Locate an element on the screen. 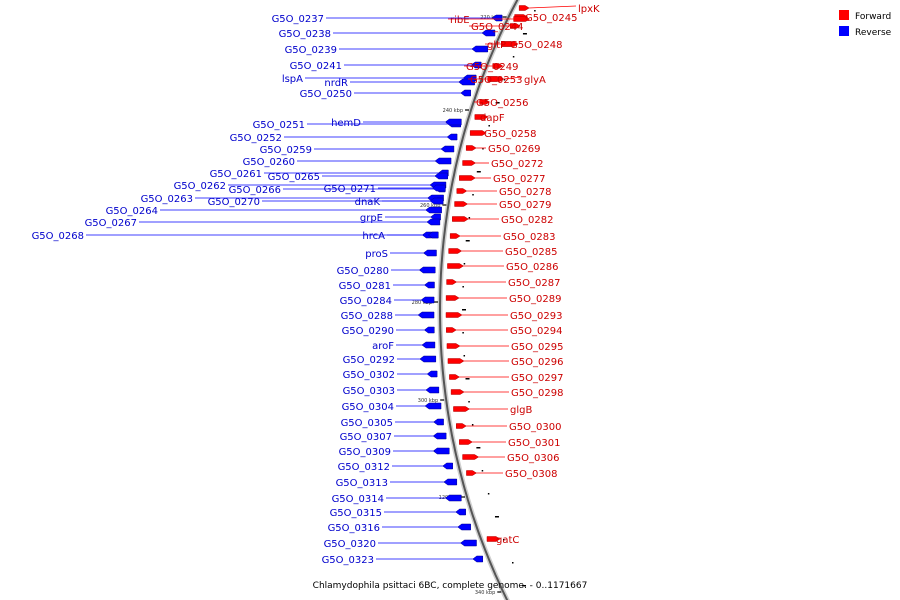 This screenshot has width=900, height=600. reverse-gene-label: G5O_0312 is located at coordinates (364, 467).